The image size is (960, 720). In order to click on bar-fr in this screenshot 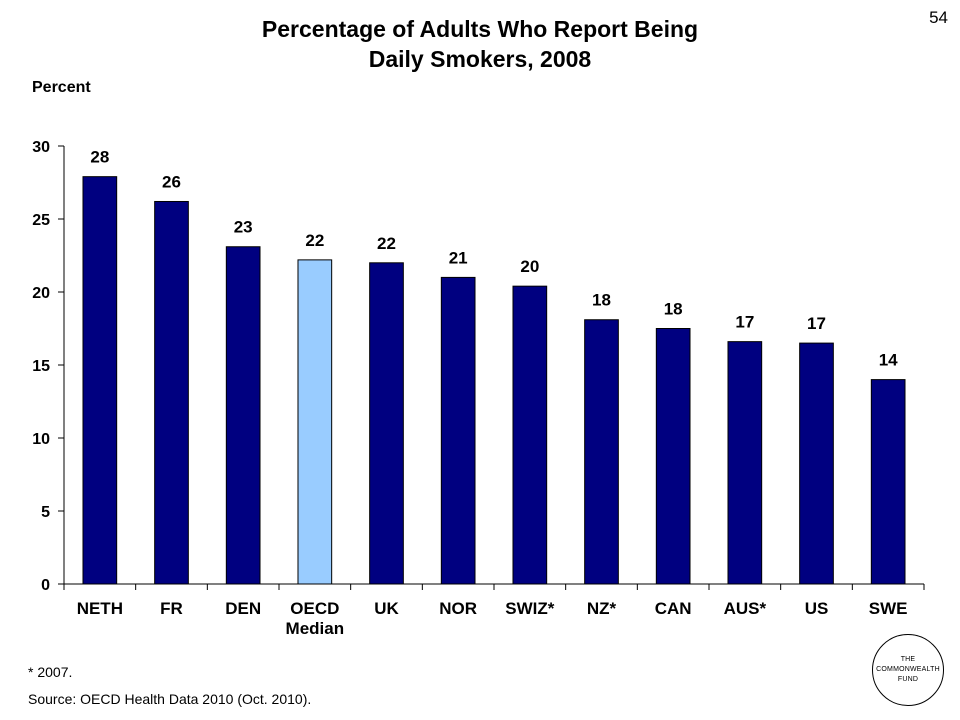, I will do `click(171, 392)`.